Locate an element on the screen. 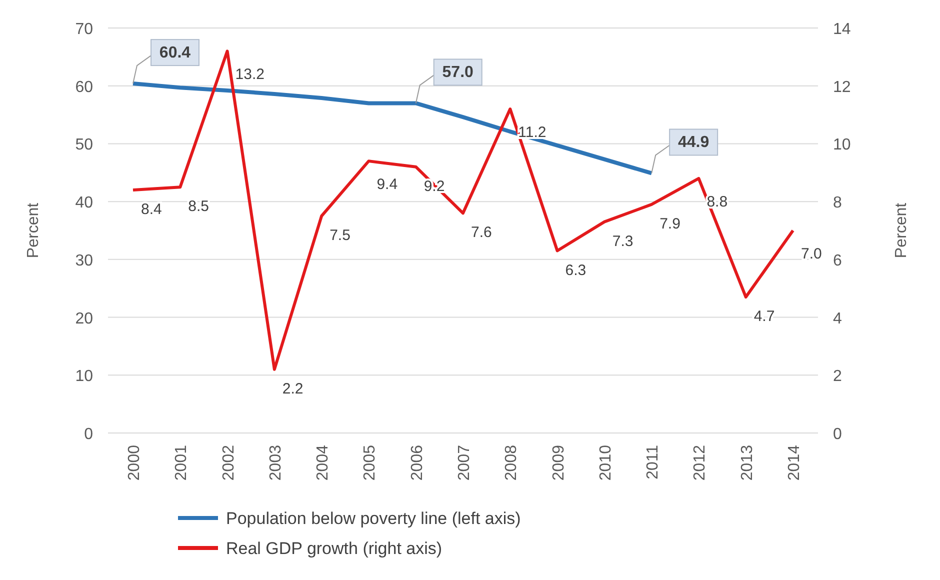 This screenshot has height=580, width=940. data-label: 7.3 is located at coordinates (623, 241).